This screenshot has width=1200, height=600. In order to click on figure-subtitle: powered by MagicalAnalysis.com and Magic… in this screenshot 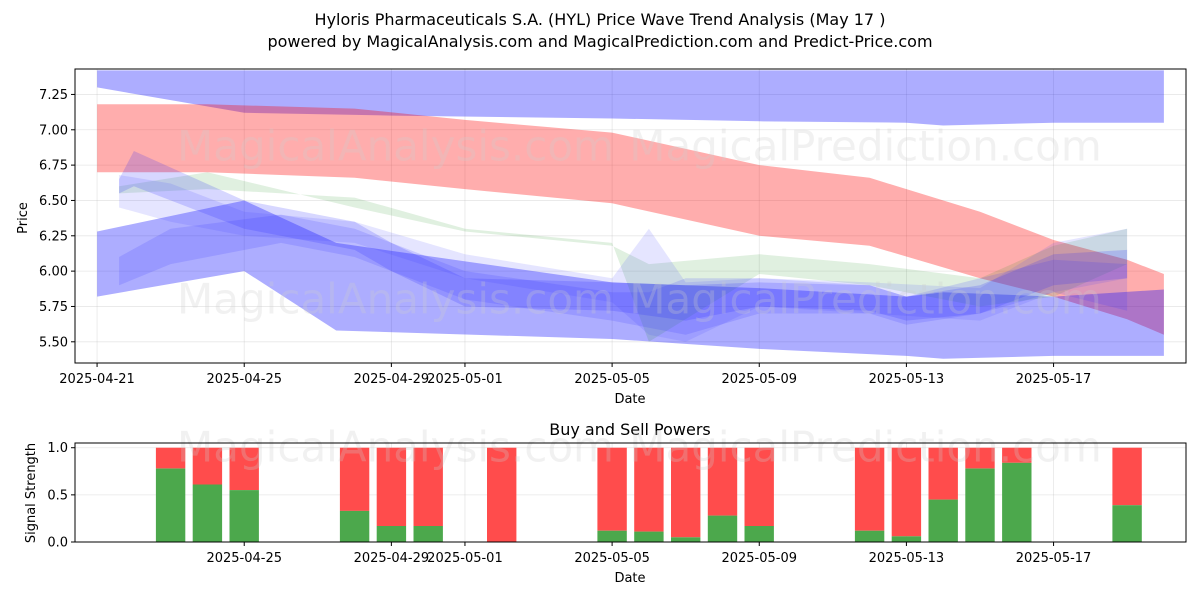, I will do `click(599, 41)`.